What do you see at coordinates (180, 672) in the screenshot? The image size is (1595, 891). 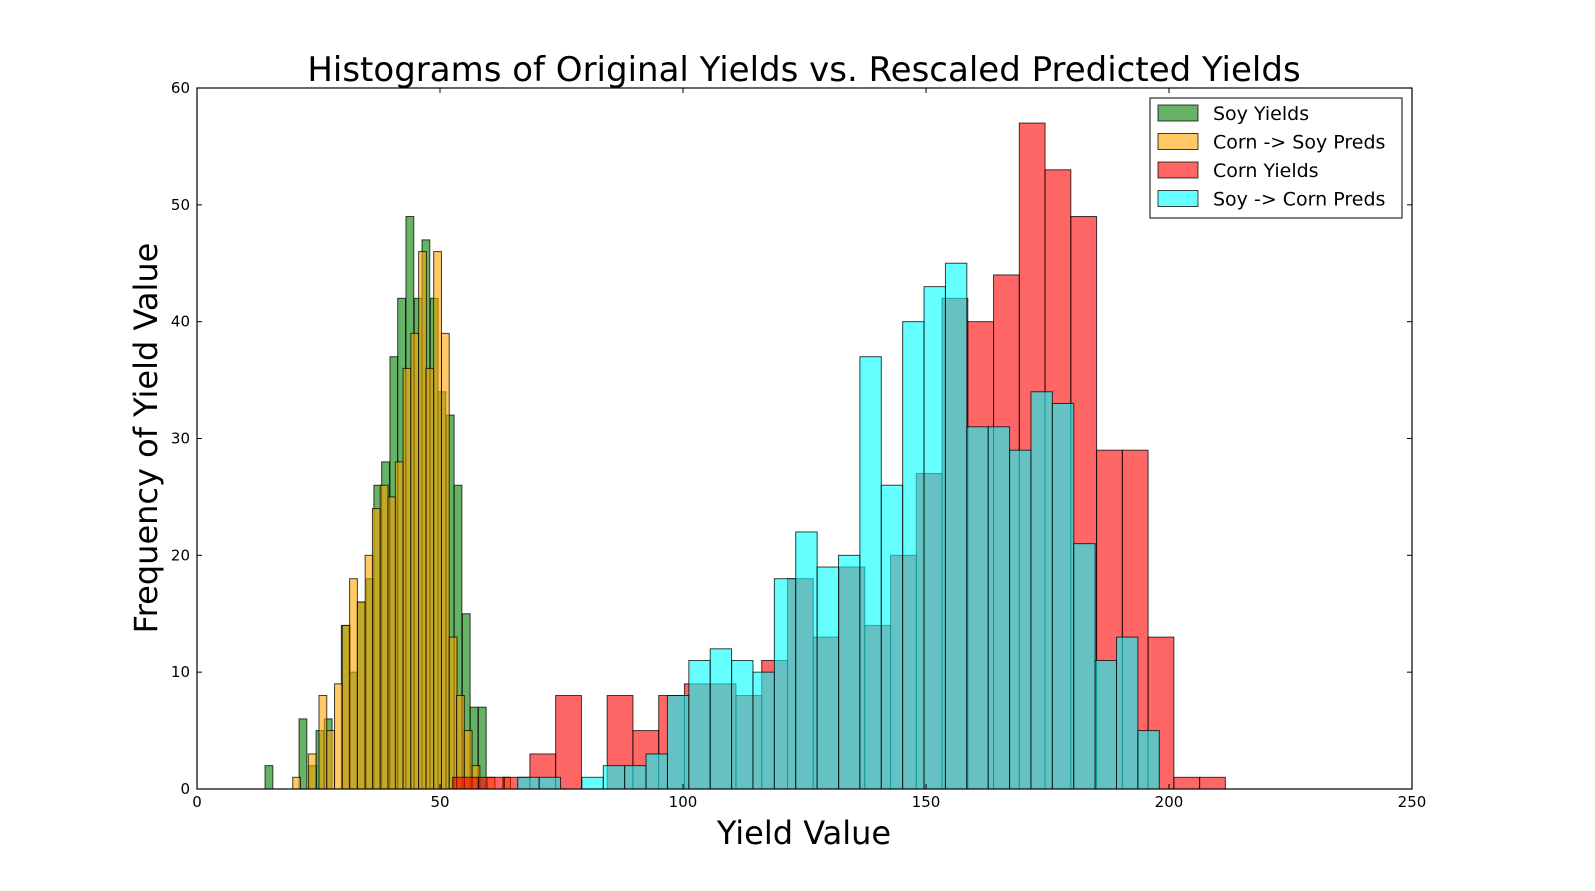 I see `y-tick-label: 10` at bounding box center [180, 672].